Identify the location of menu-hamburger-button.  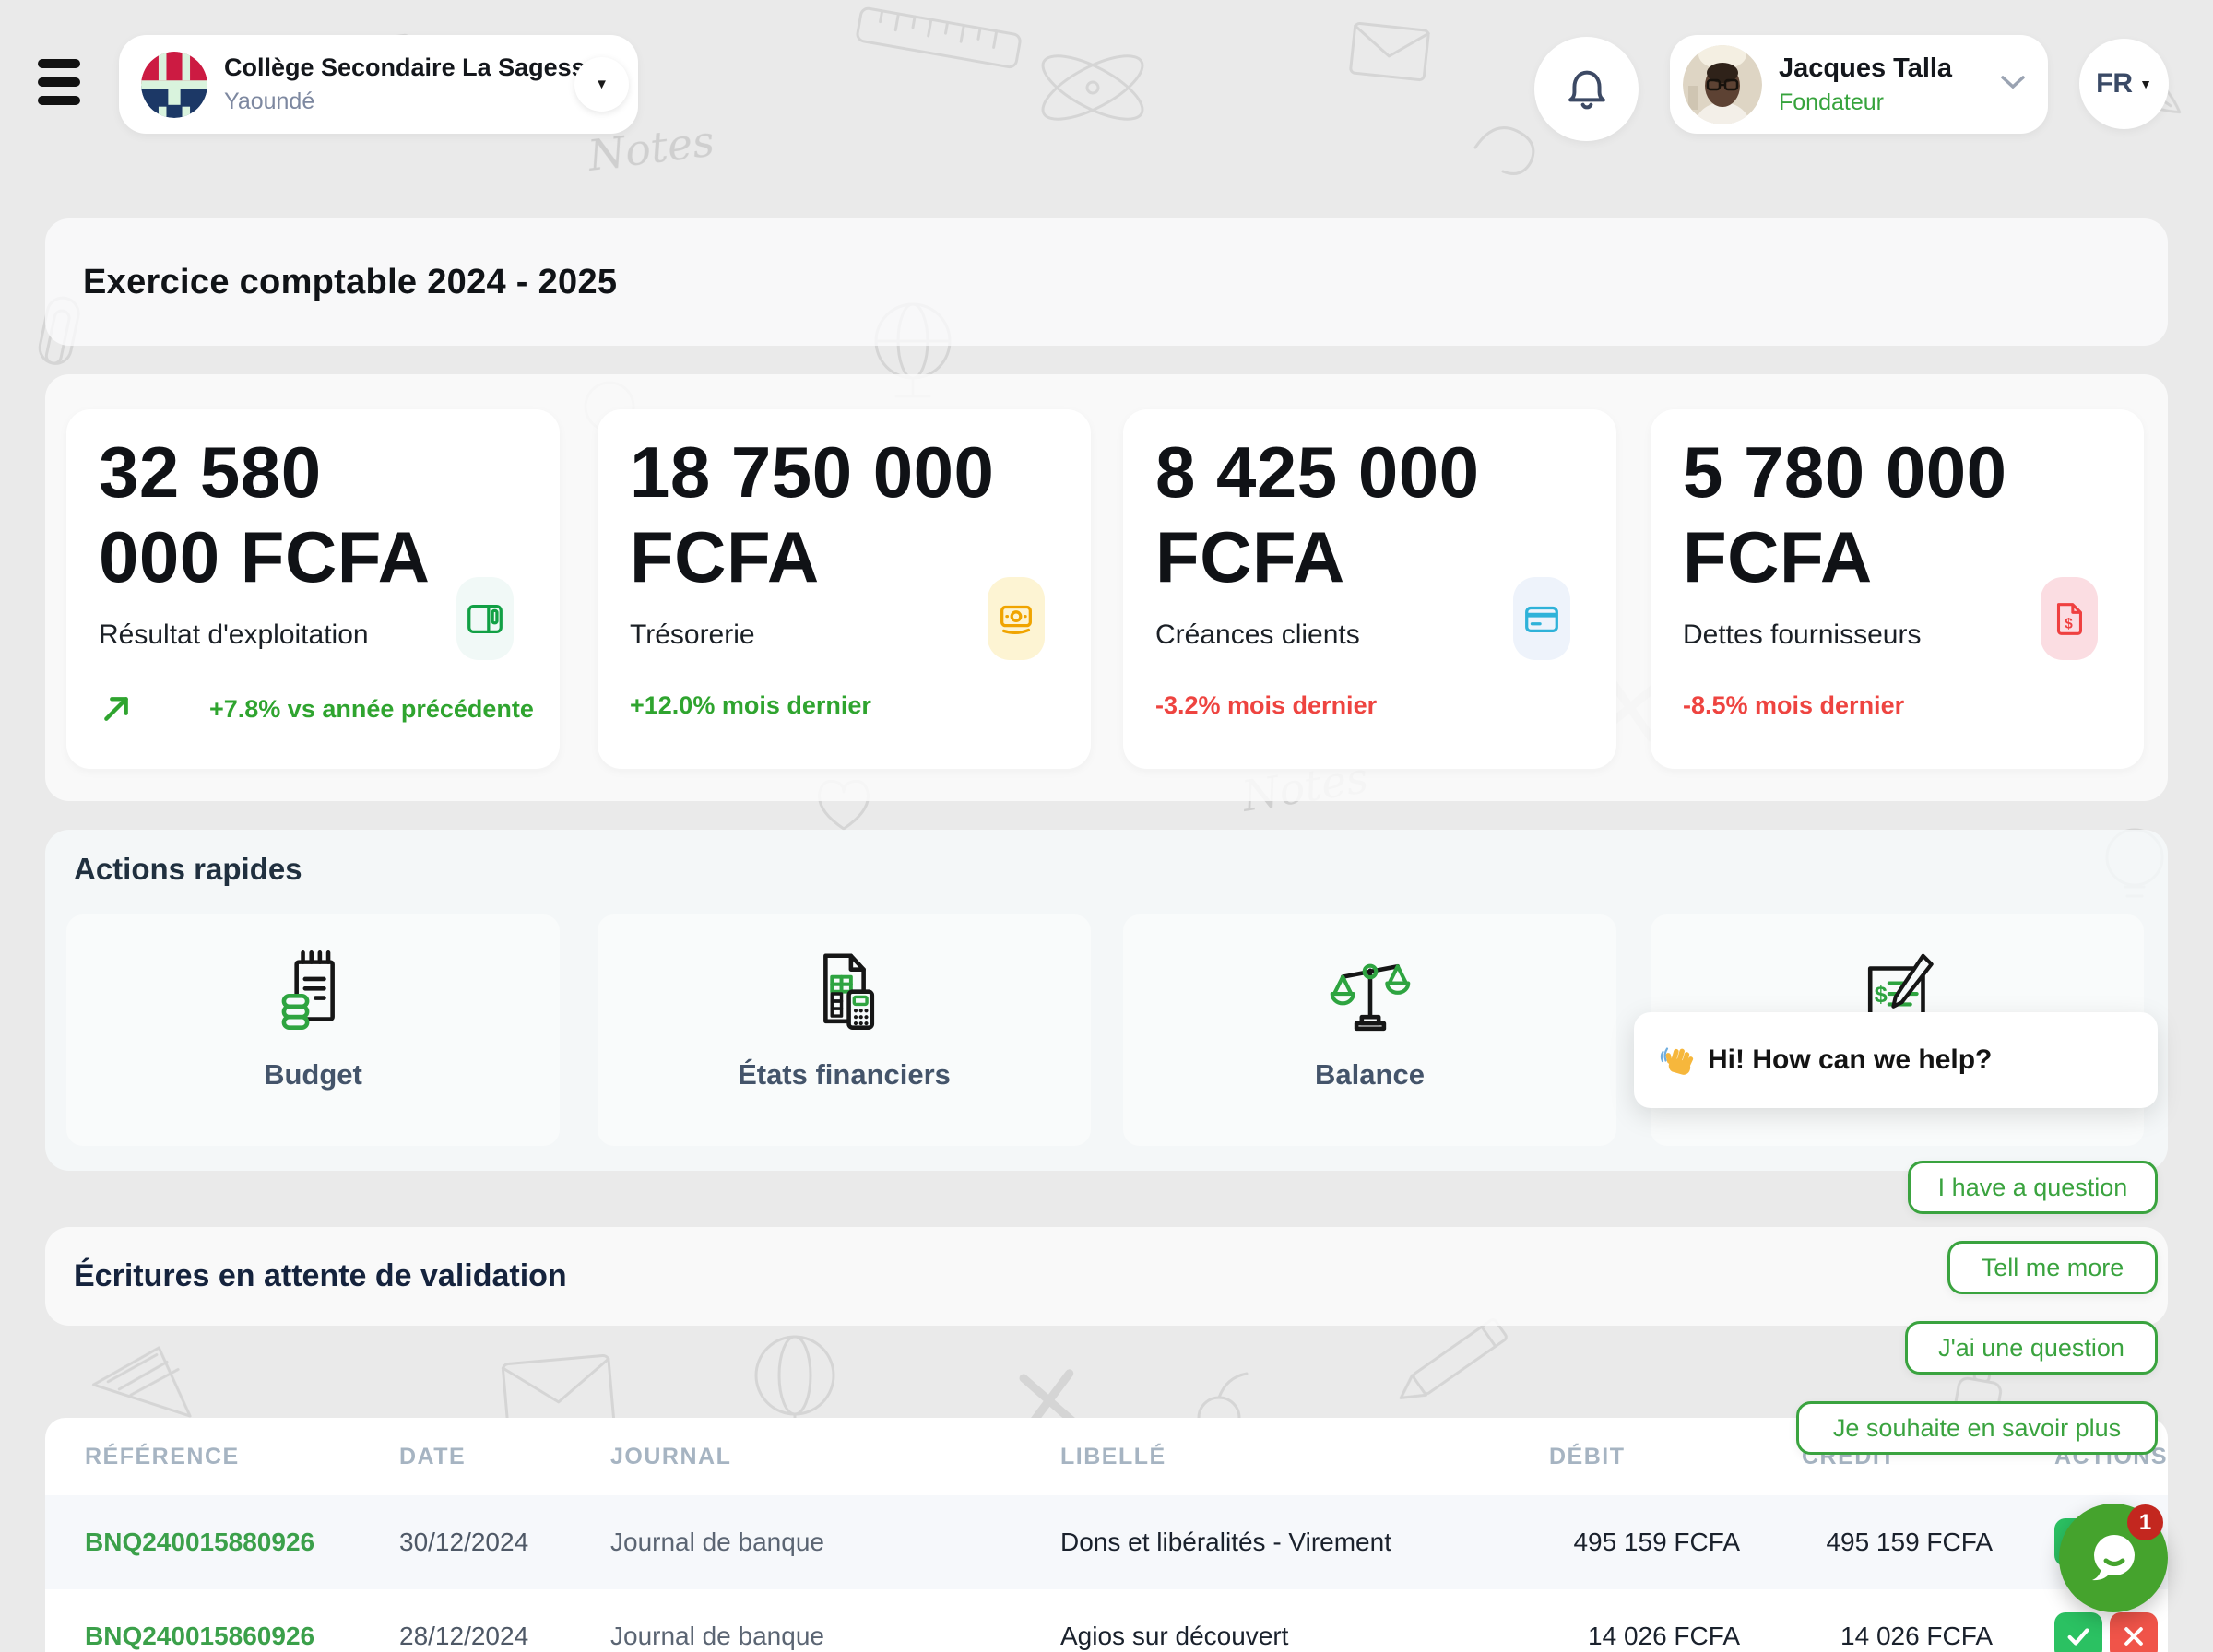
(59, 82).